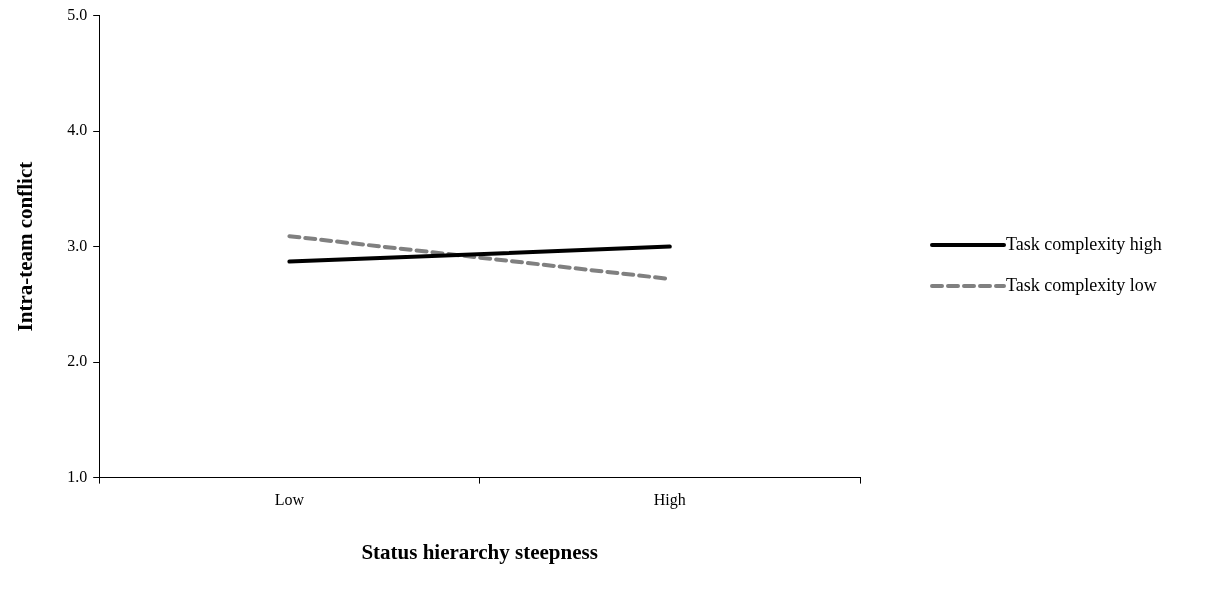  I want to click on x-tick-label: High, so click(669, 500).